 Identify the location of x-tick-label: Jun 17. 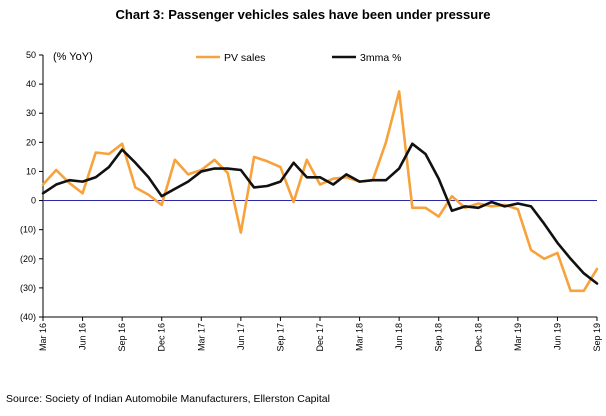
(241, 336).